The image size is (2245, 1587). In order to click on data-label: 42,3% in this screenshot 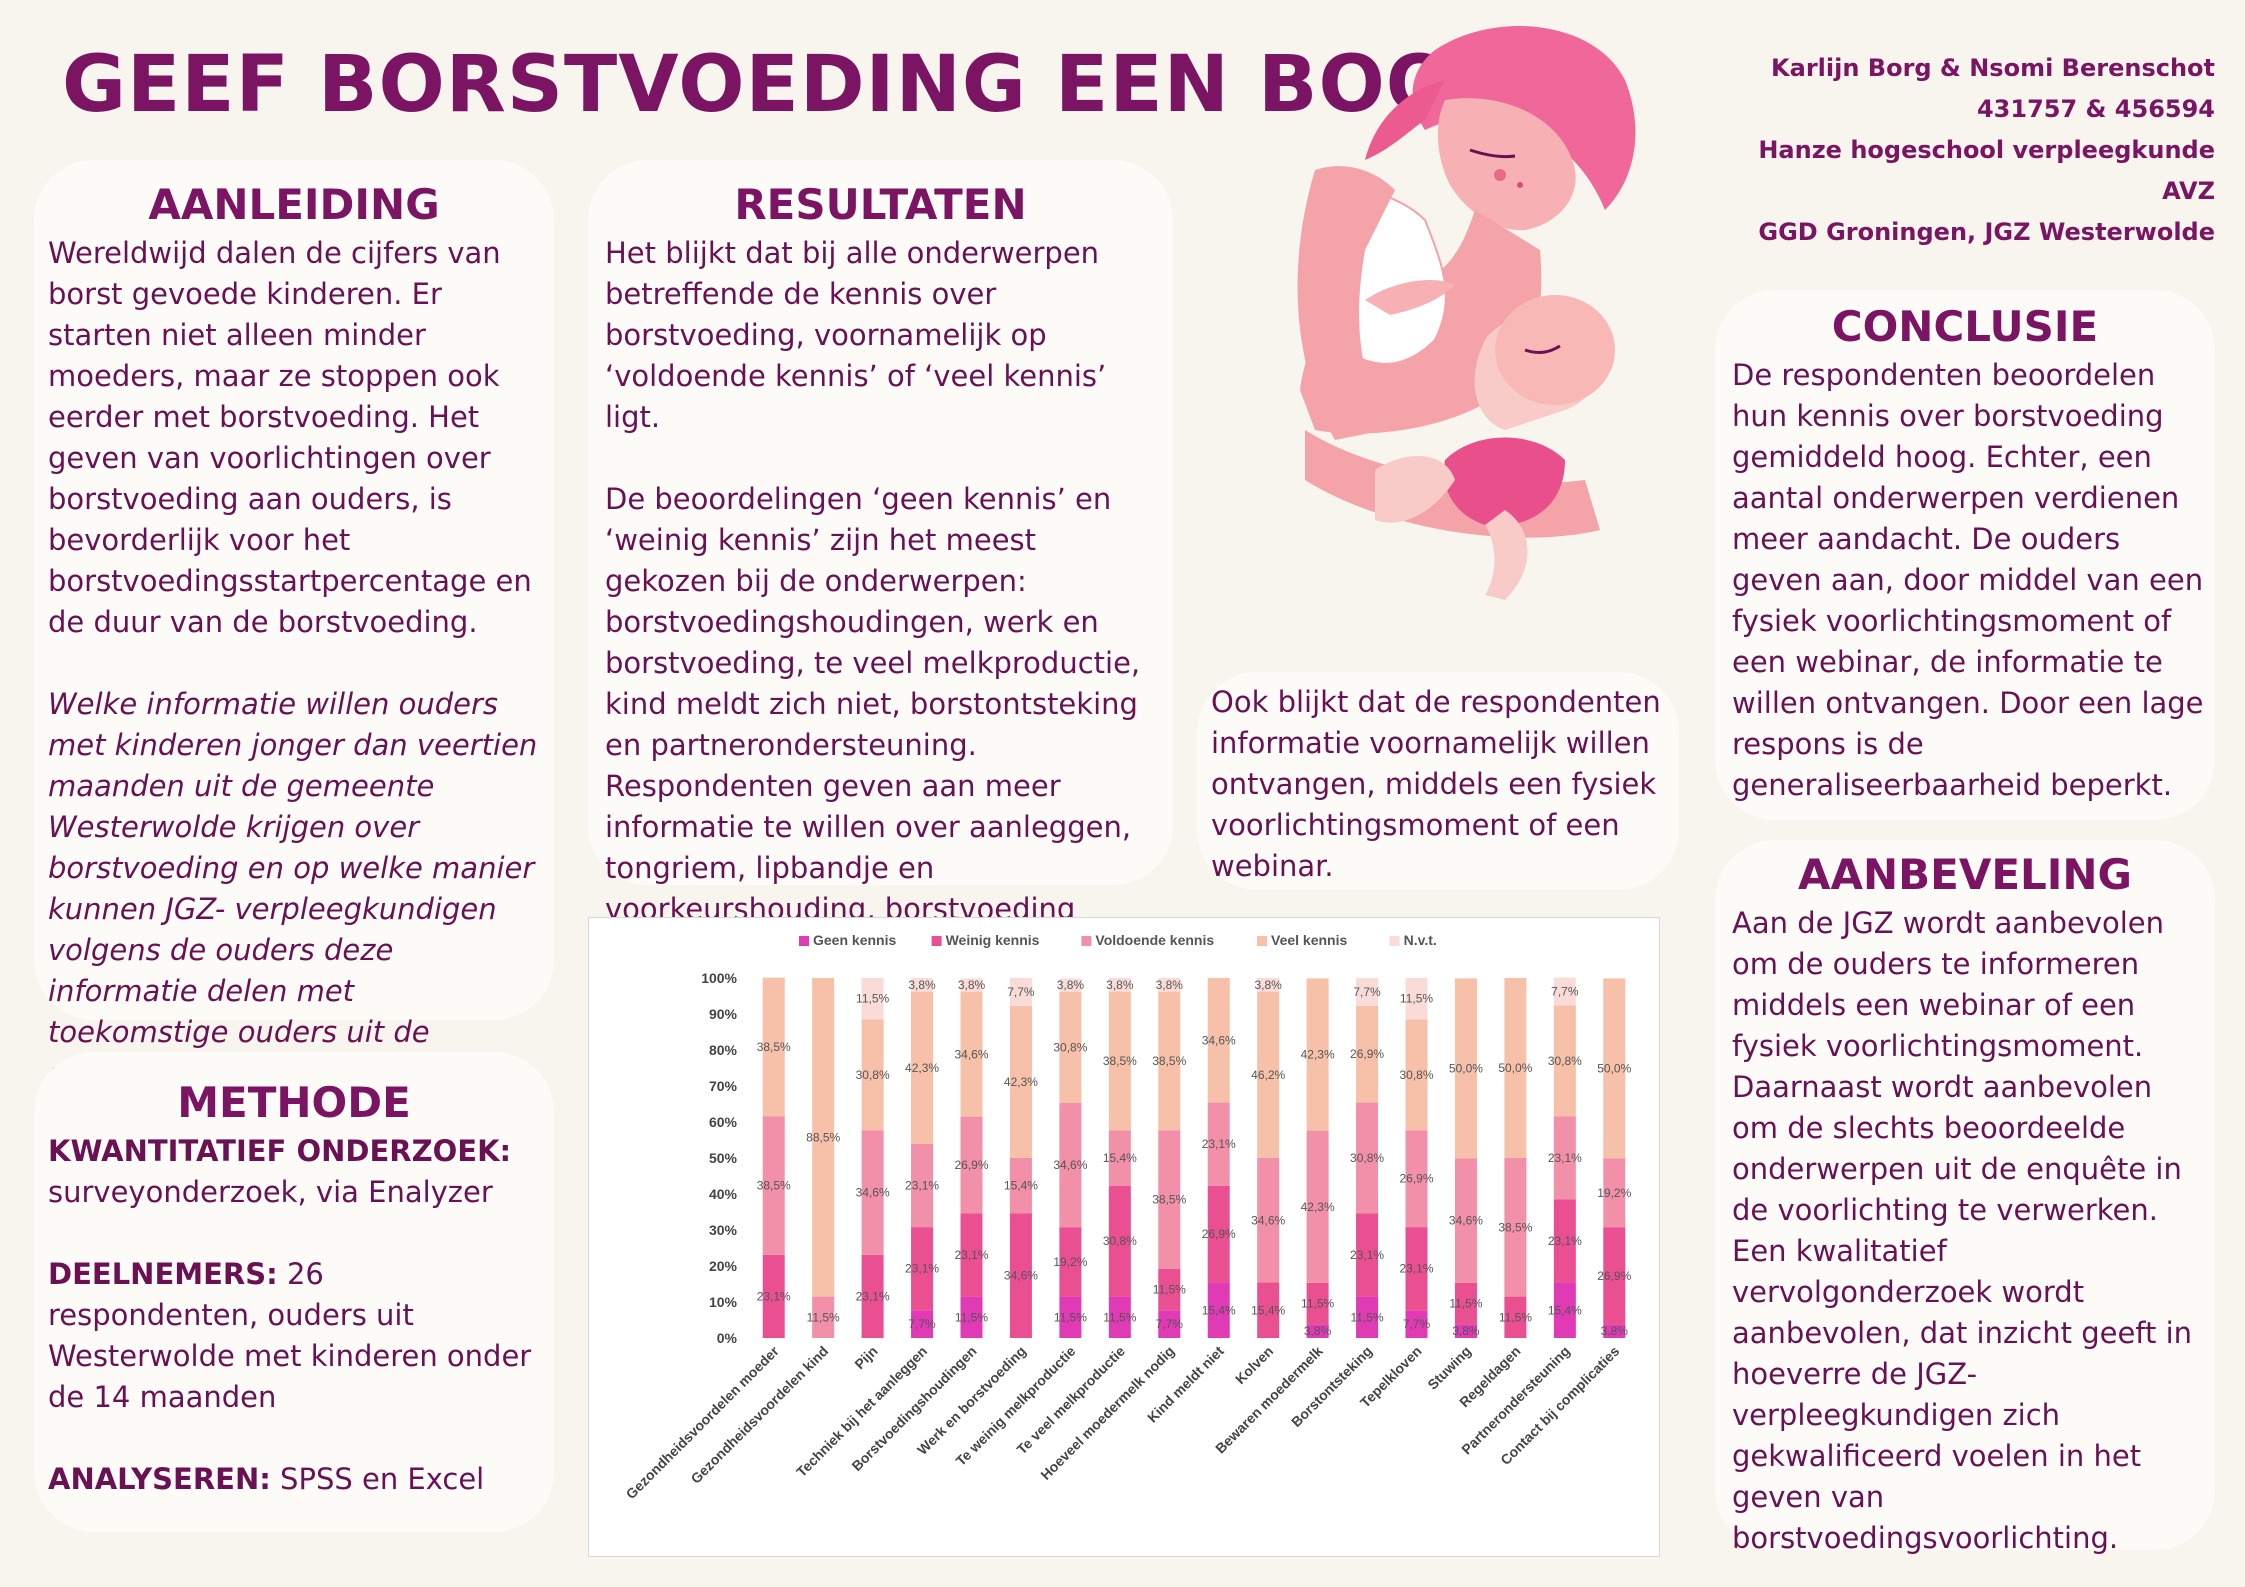, I will do `click(1318, 1055)`.